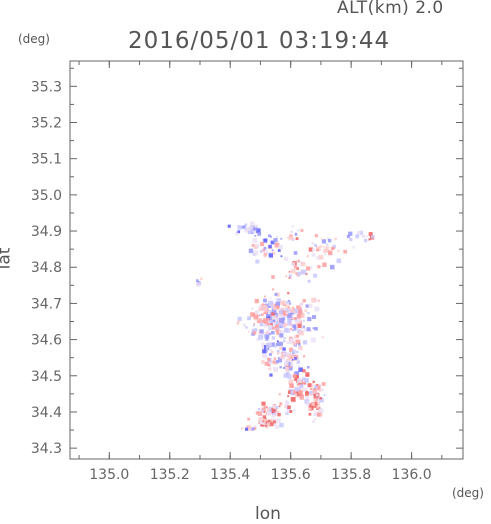 The image size is (491, 524). I want to click on y-tick-label: 35.0, so click(46, 196).